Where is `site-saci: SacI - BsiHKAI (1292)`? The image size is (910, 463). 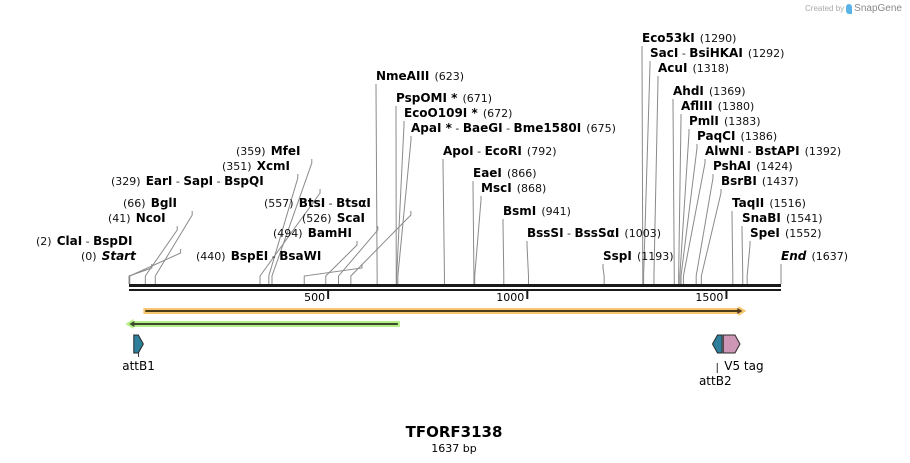
site-saci: SacI - BsiHKAI (1292) is located at coordinates (717, 51).